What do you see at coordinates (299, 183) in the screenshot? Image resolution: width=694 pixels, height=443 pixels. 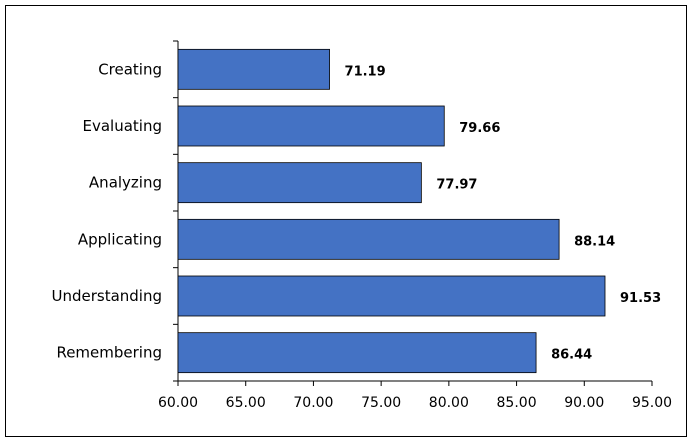 I see `bar-analyzing` at bounding box center [299, 183].